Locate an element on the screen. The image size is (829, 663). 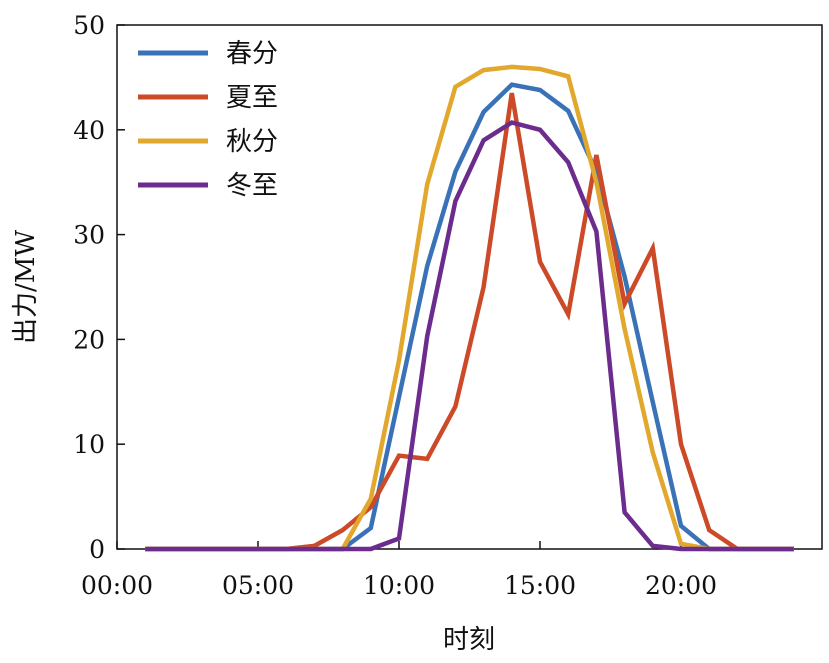
y-tick-label: 30 is located at coordinates (89, 235).